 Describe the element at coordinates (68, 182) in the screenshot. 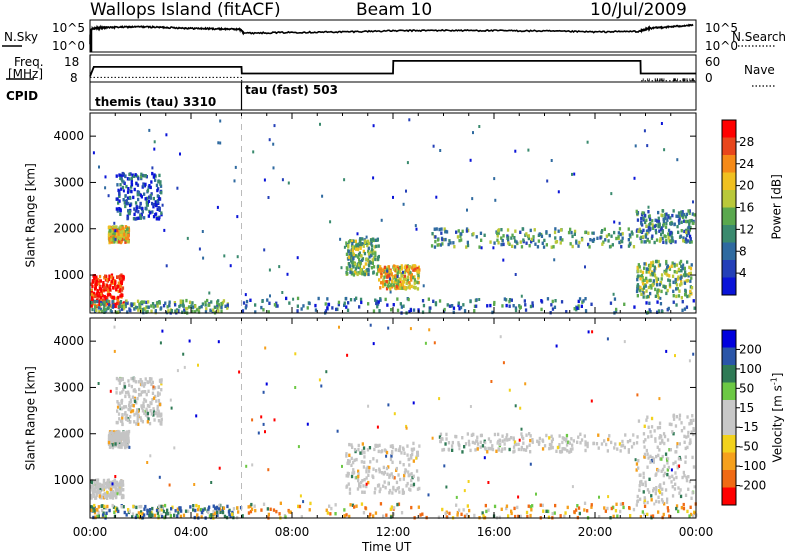

I see `y-tick-label: 3000` at that location.